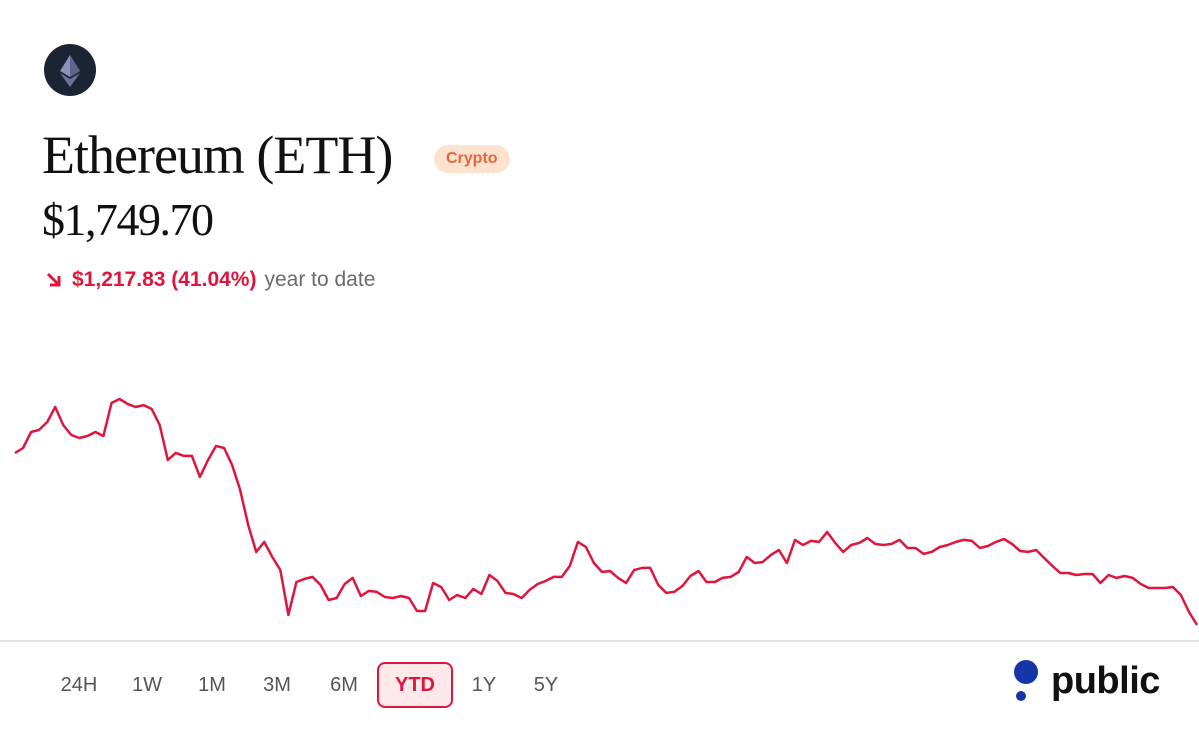  I want to click on badge: Crypto, so click(472, 159).